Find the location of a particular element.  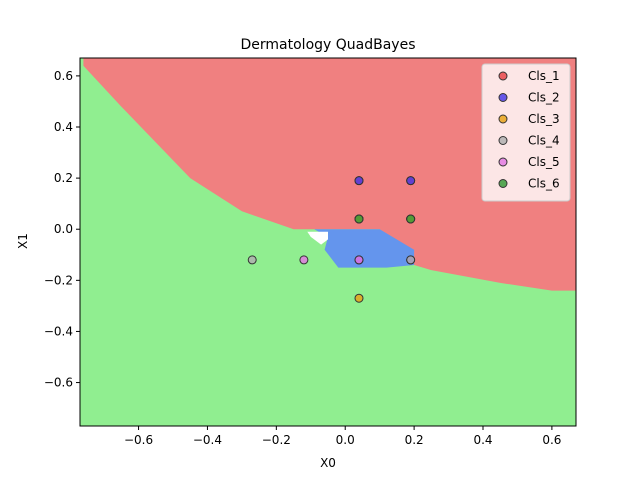

y-tick-label: −0.4 is located at coordinates (58, 331).